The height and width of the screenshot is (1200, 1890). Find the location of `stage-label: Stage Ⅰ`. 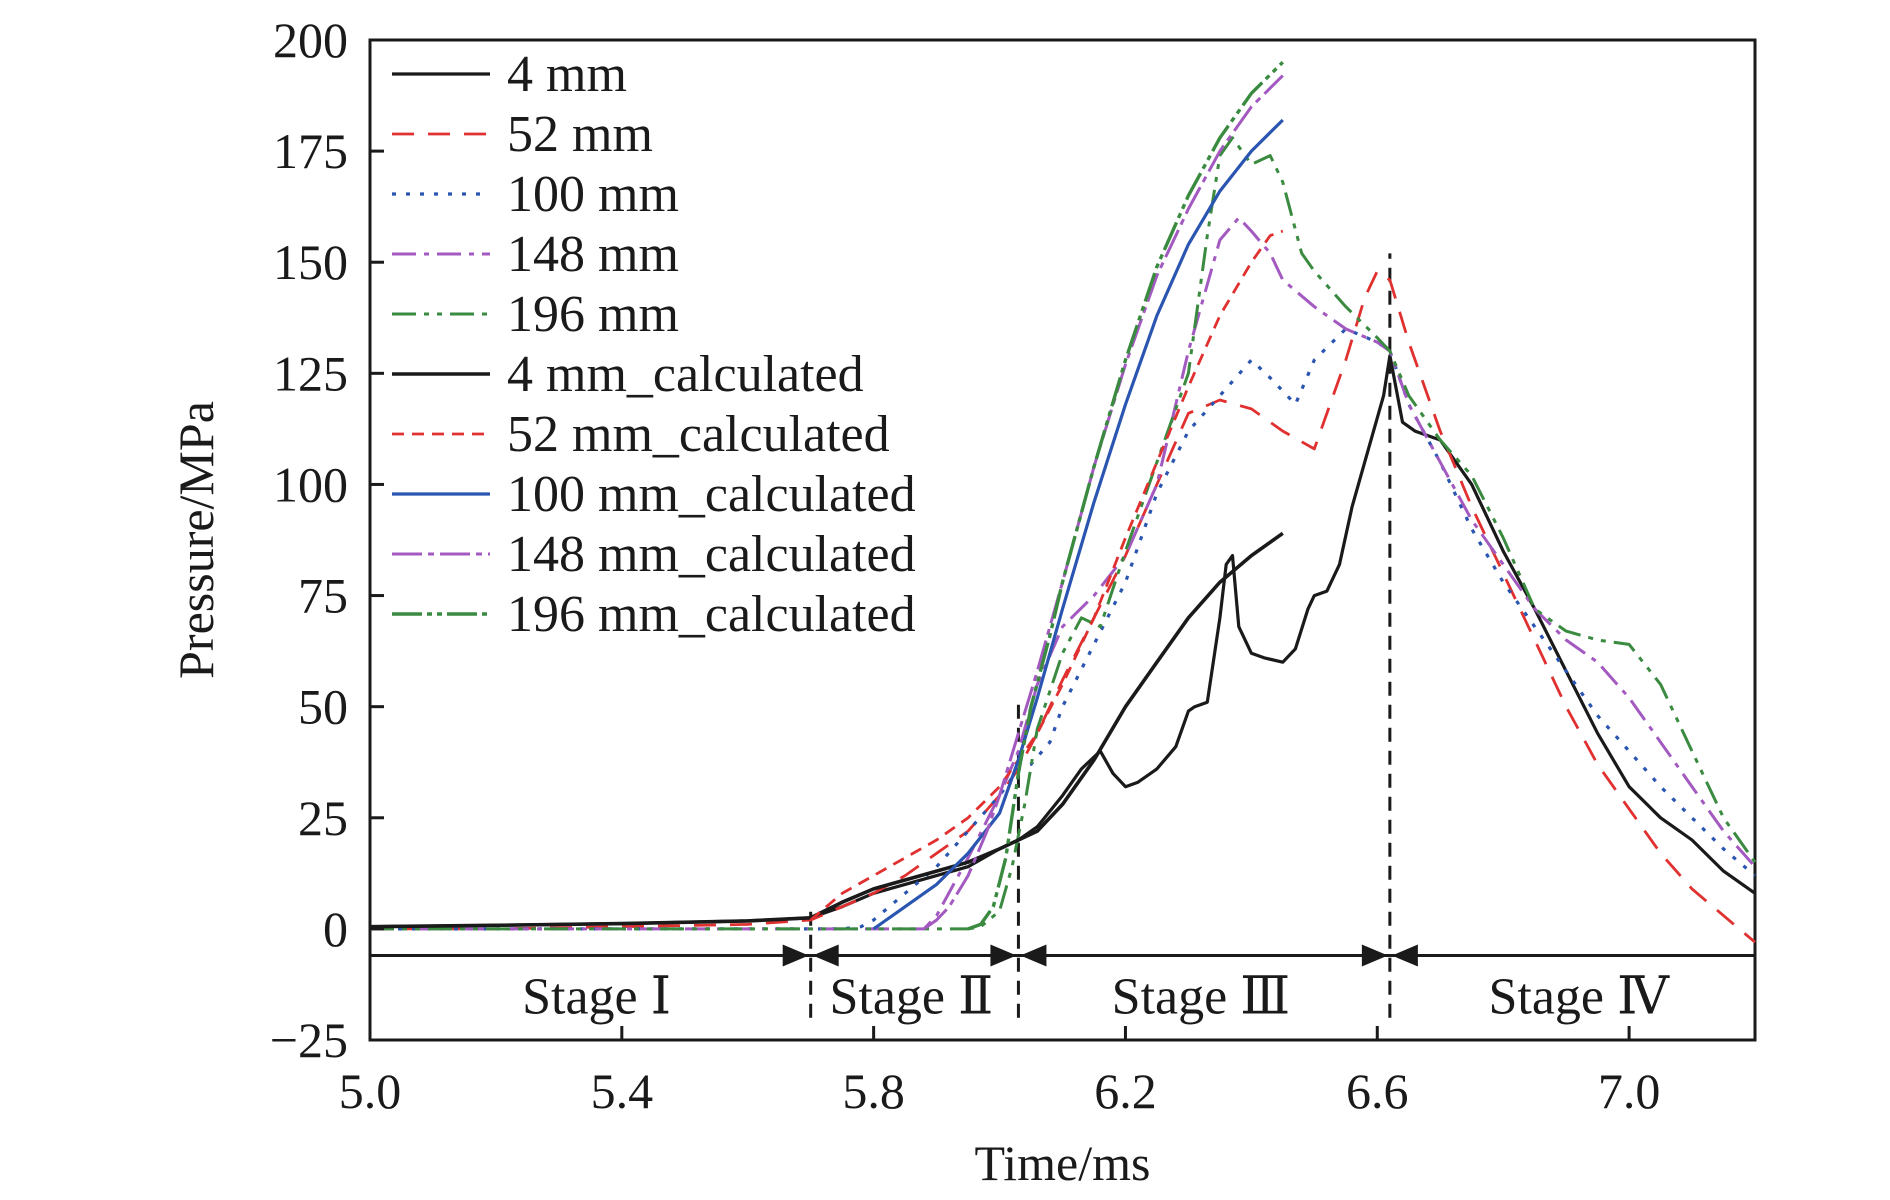

stage-label: Stage Ⅰ is located at coordinates (596, 996).